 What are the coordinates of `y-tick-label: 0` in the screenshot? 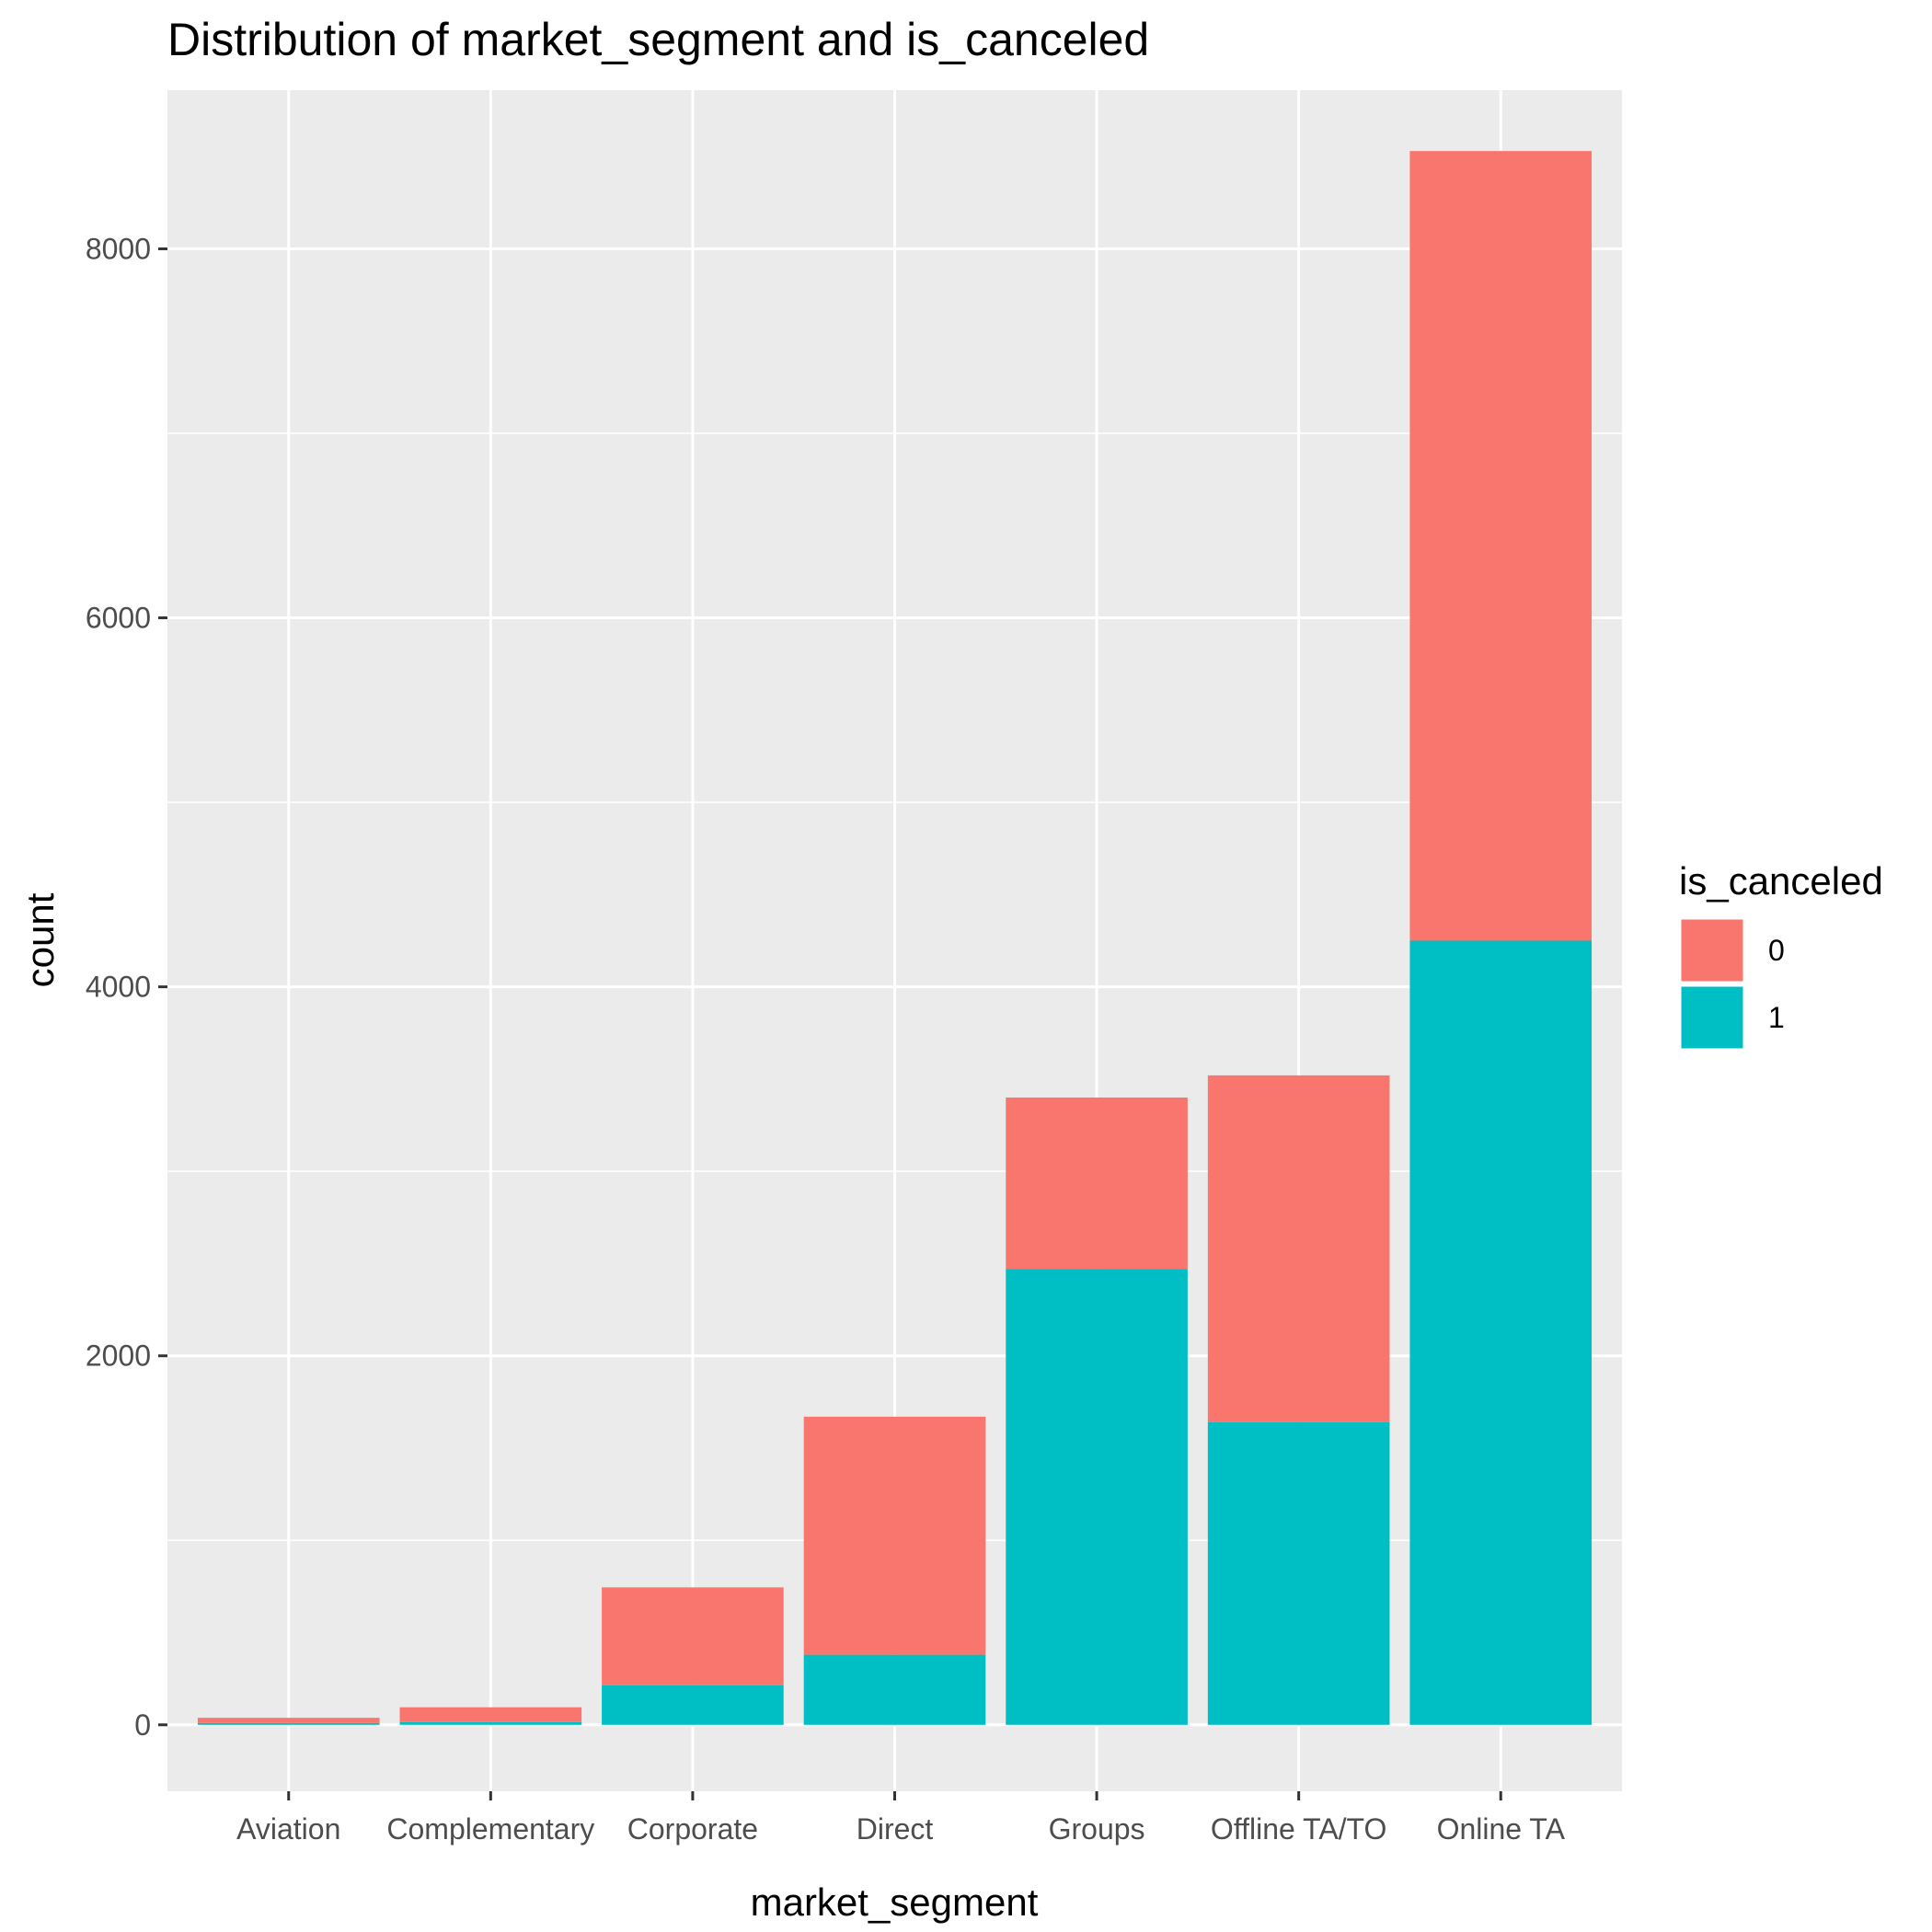 It's located at (142, 1725).